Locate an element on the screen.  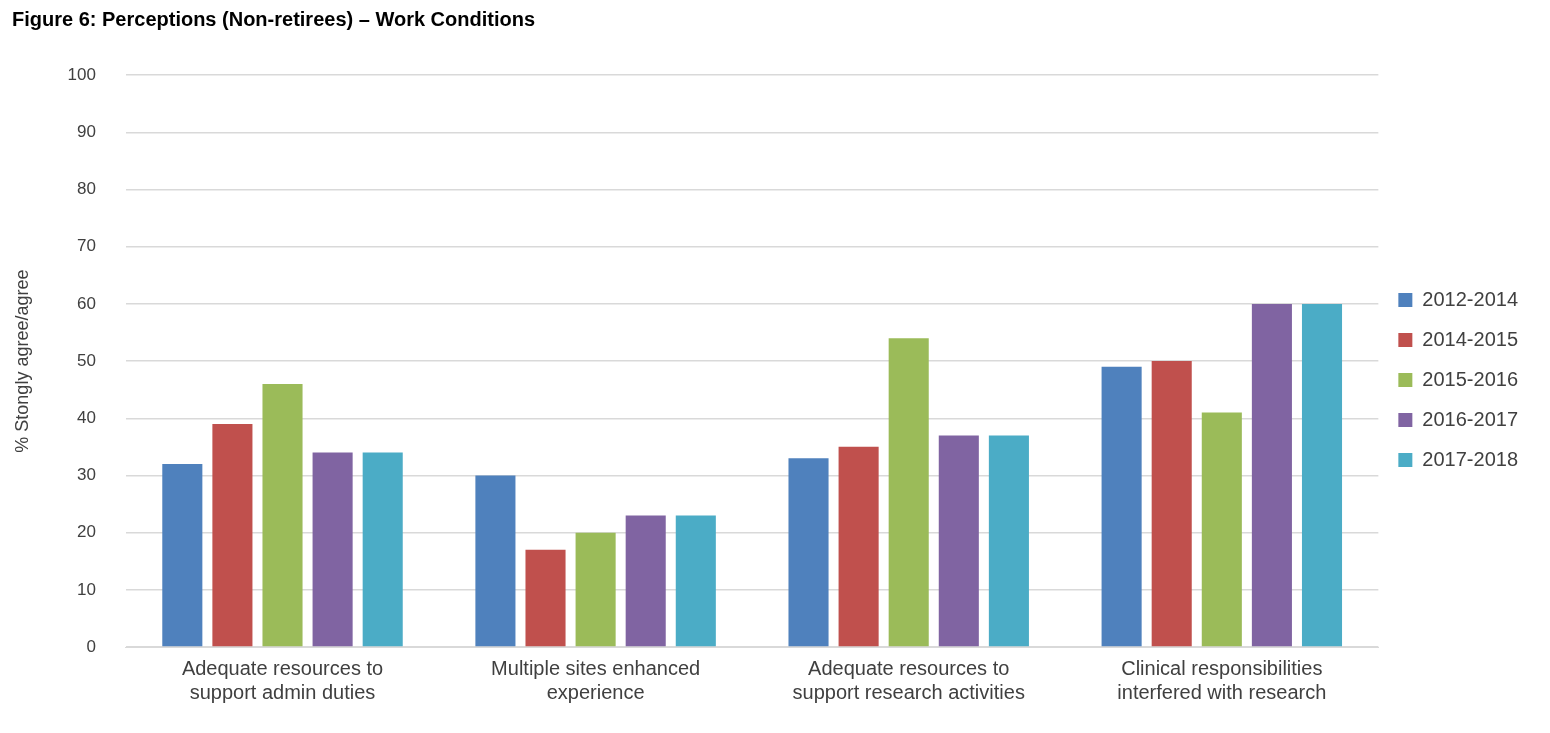
legend-label: 2016-2017 is located at coordinates (1470, 418).